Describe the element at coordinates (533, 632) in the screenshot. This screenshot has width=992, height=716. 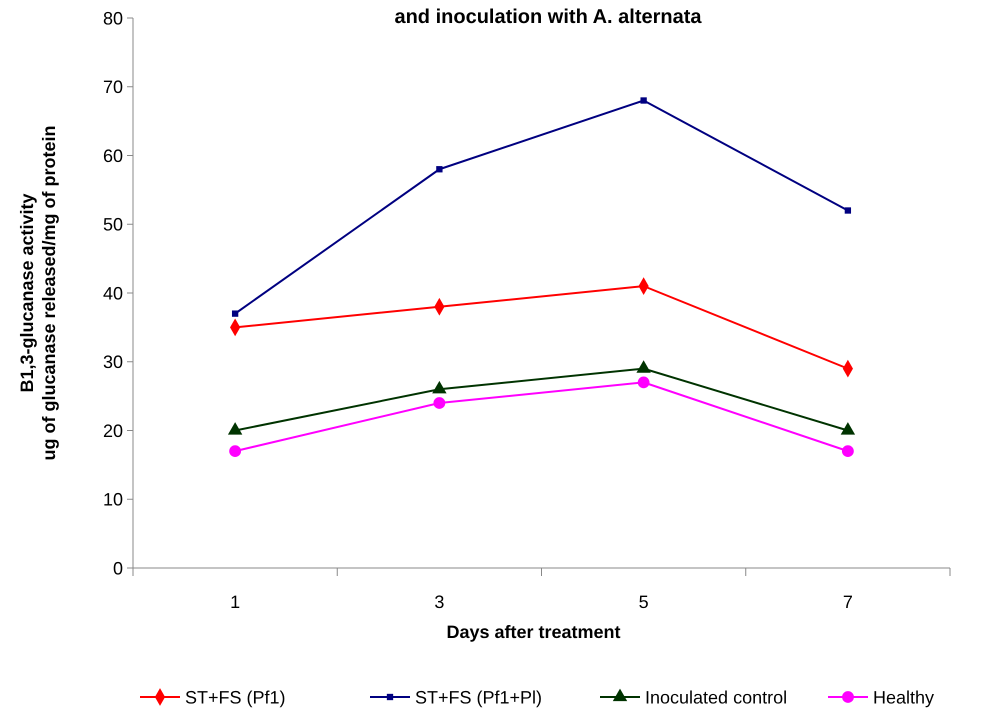
I see `x-axis-title: Days after treatment` at that location.